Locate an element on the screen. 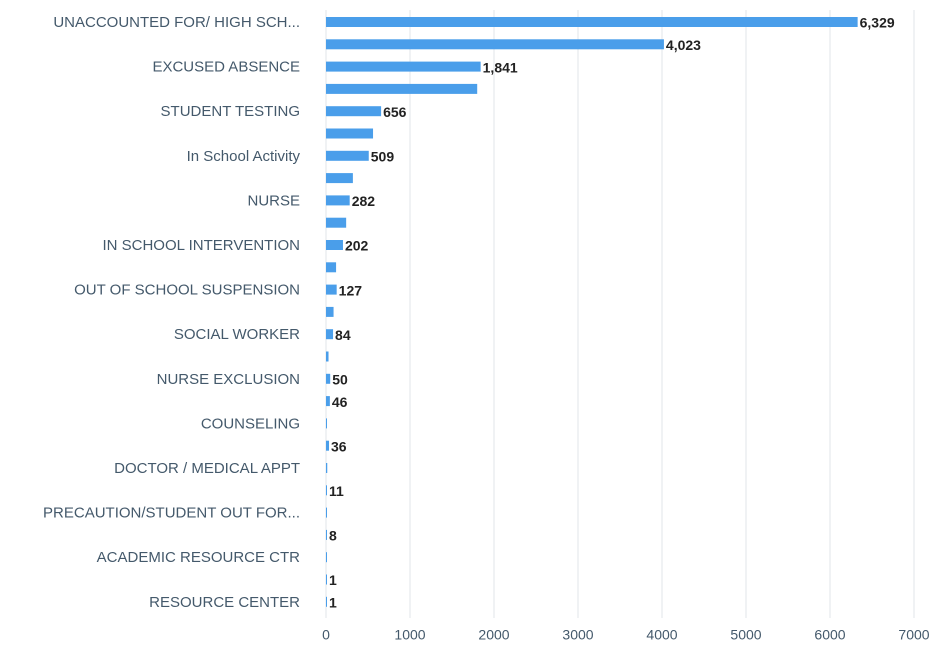 This screenshot has width=939, height=655. category-label: EXCUSED ABSENCE is located at coordinates (226, 67).